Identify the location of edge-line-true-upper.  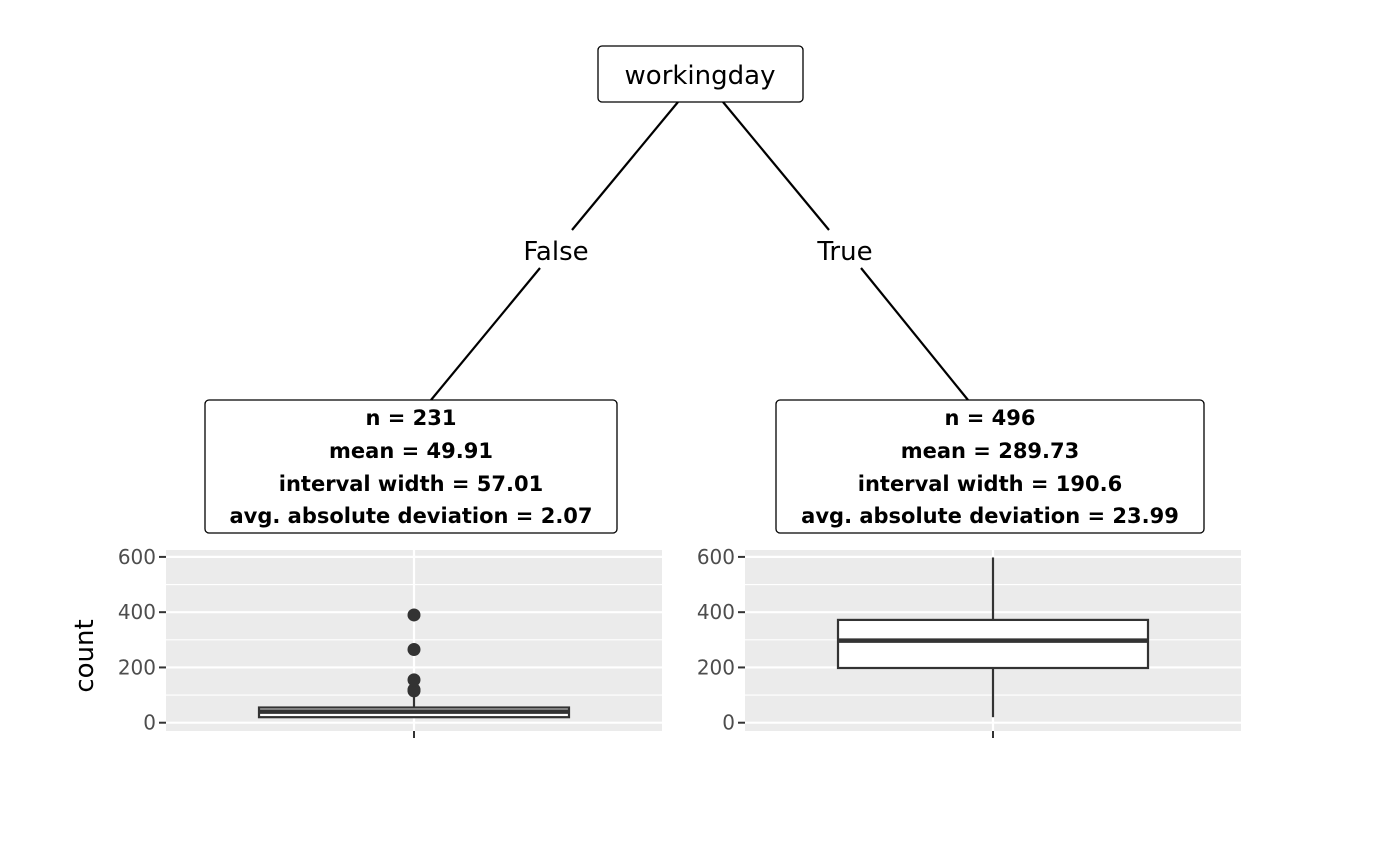
(776, 166).